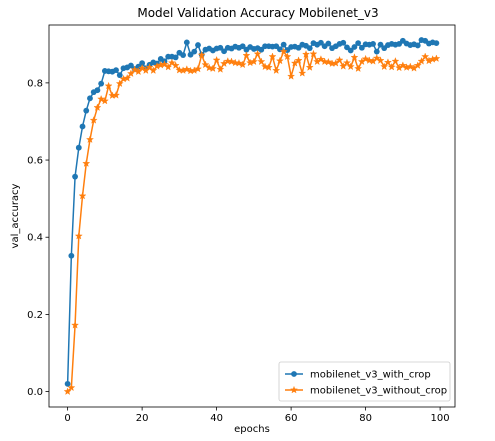  Describe the element at coordinates (35, 83) in the screenshot. I see `y-tick-label: 0.8` at that location.